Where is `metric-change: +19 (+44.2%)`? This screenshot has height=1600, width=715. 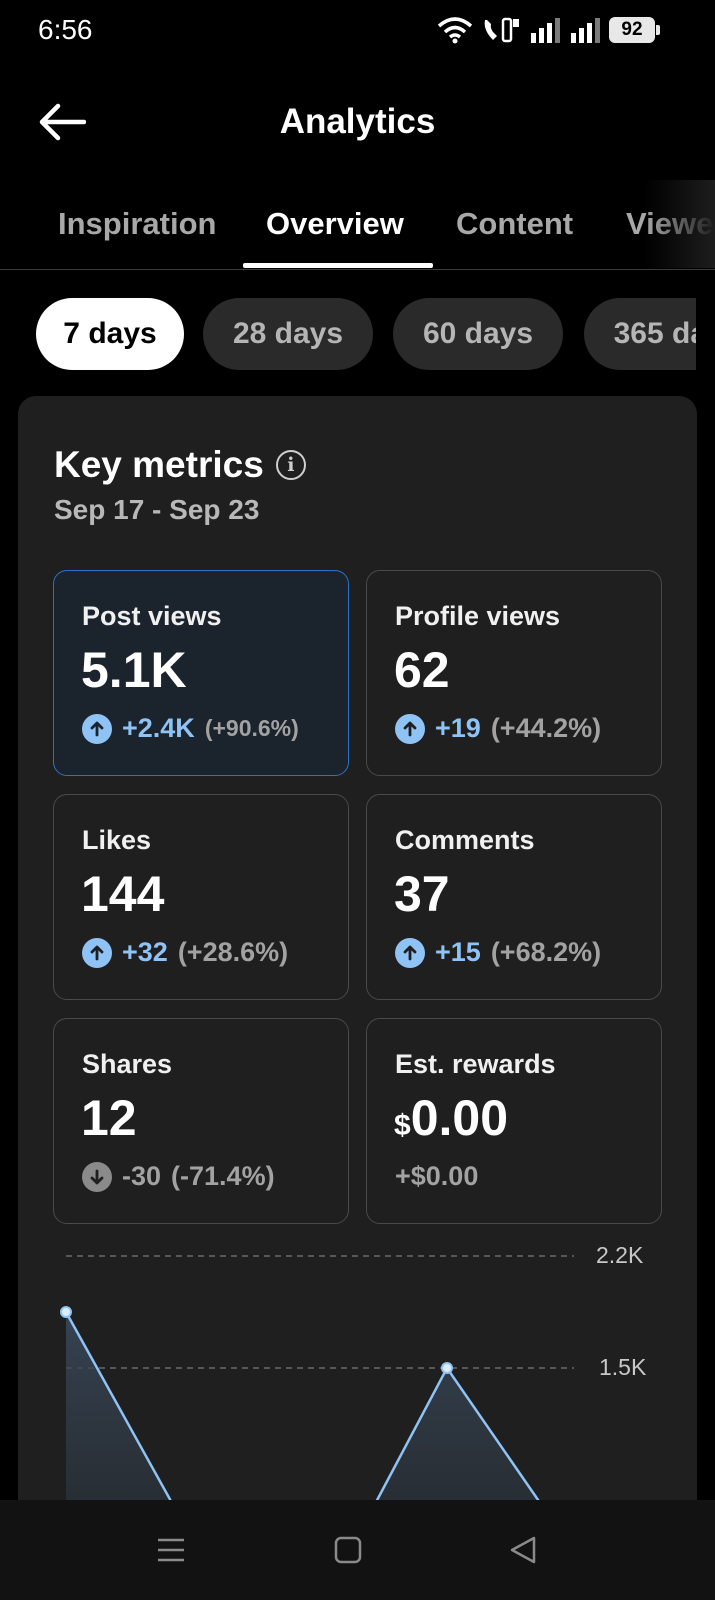
metric-change: +19 (+44.2%) is located at coordinates (498, 728).